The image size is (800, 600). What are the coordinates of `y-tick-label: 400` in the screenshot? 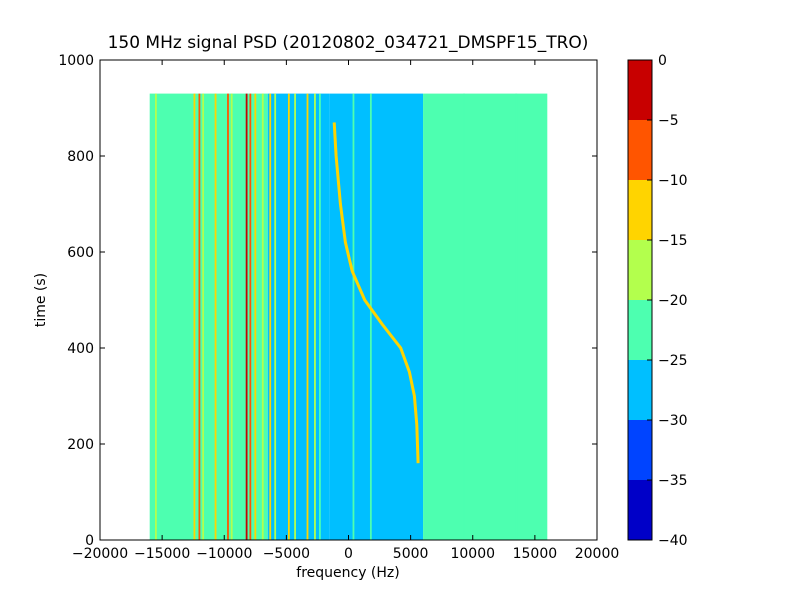 It's located at (80, 349).